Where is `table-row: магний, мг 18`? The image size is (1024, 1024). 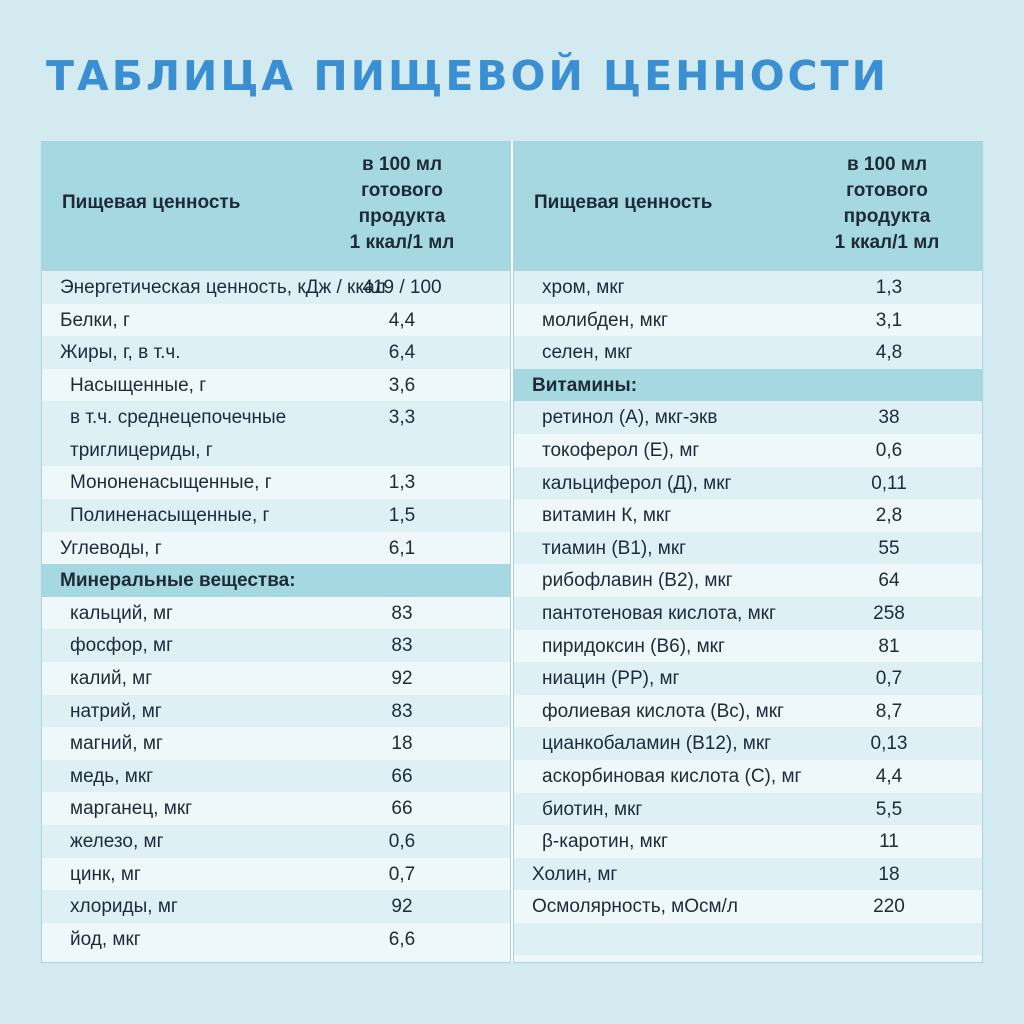 table-row: магний, мг 18 is located at coordinates (276, 743).